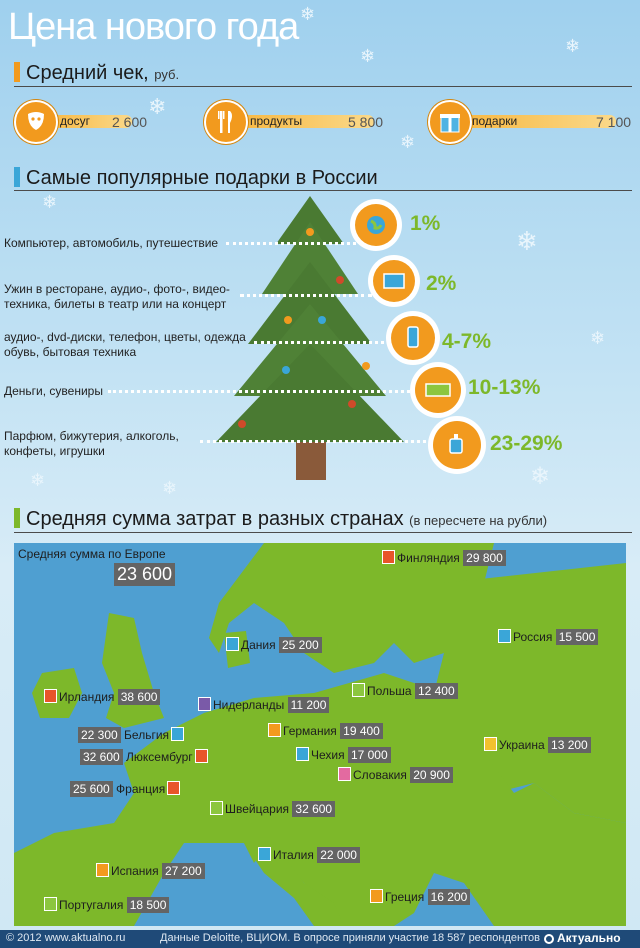 The height and width of the screenshot is (948, 640). What do you see at coordinates (153, 27) in the screenshot?
I see `page-title: Цена нового года` at bounding box center [153, 27].